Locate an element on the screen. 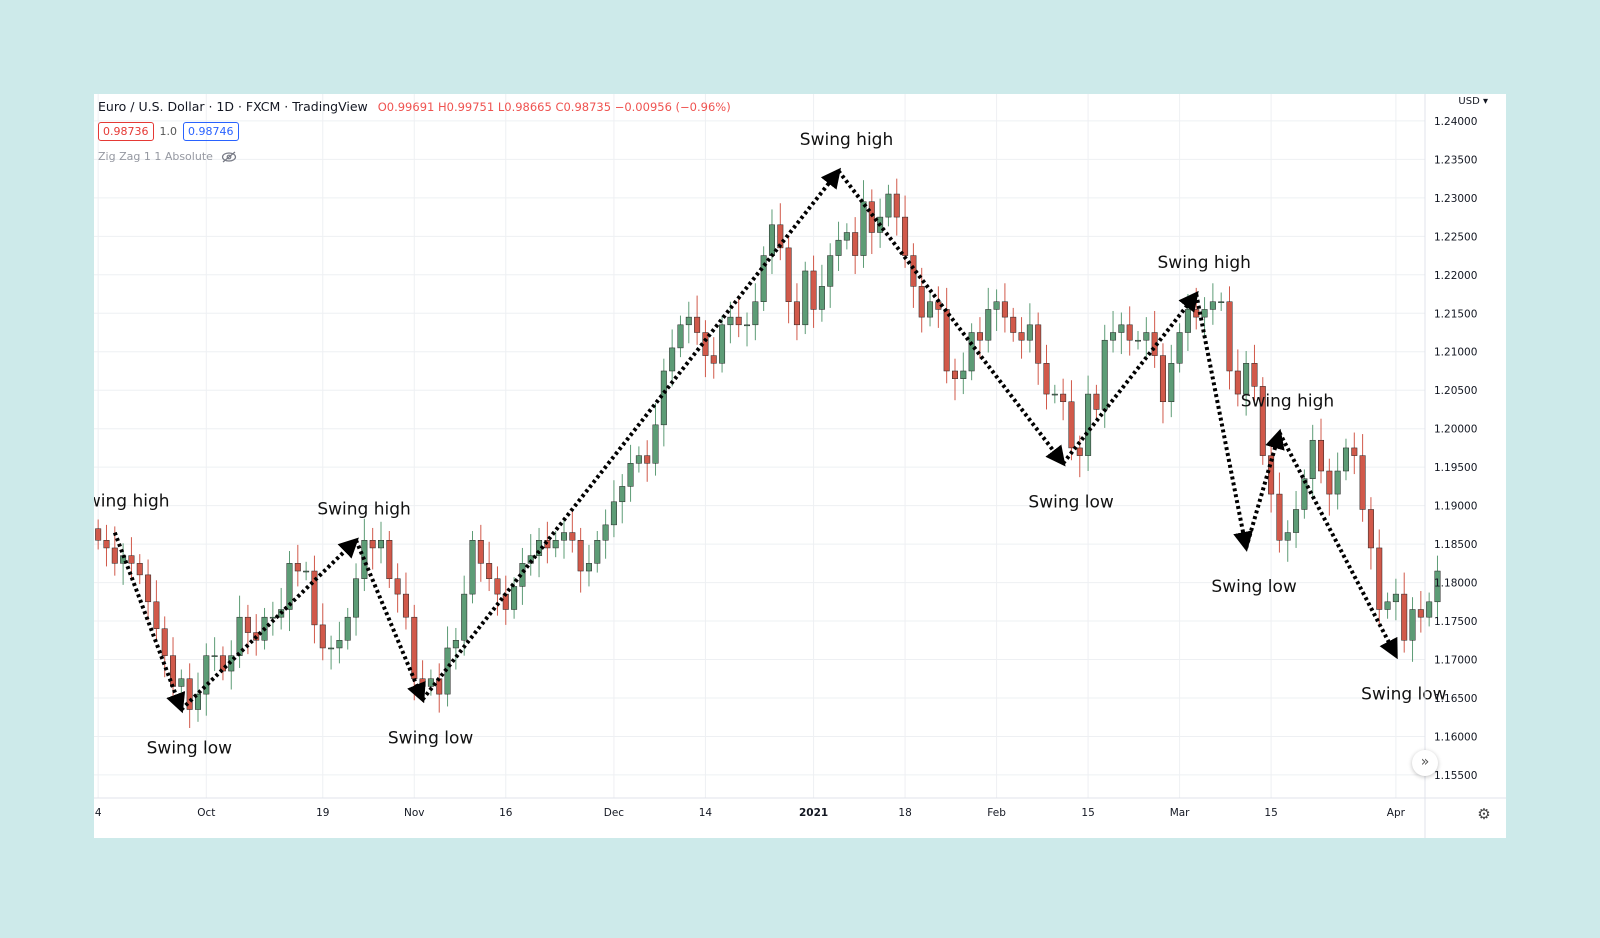 The width and height of the screenshot is (1600, 938). scroll-to-realtime-button: » is located at coordinates (1425, 763).